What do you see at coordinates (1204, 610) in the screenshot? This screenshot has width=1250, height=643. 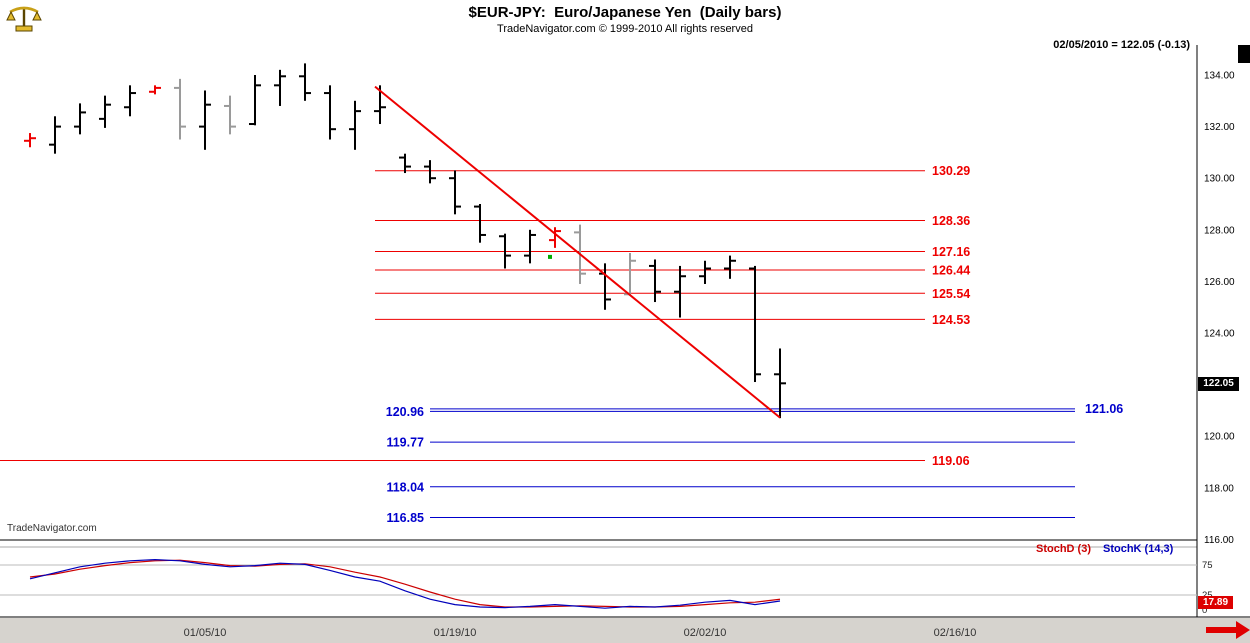 I see `stoch-tick-label: 0` at bounding box center [1204, 610].